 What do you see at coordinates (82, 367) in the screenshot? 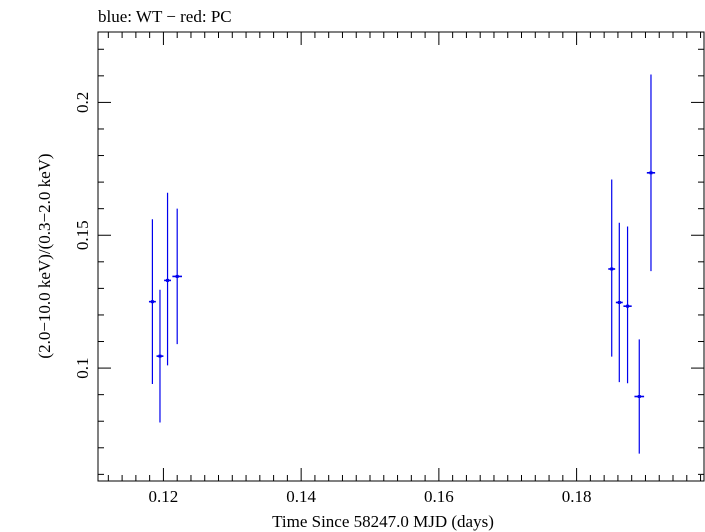
I see `y-tick-label: 0.1` at bounding box center [82, 367].